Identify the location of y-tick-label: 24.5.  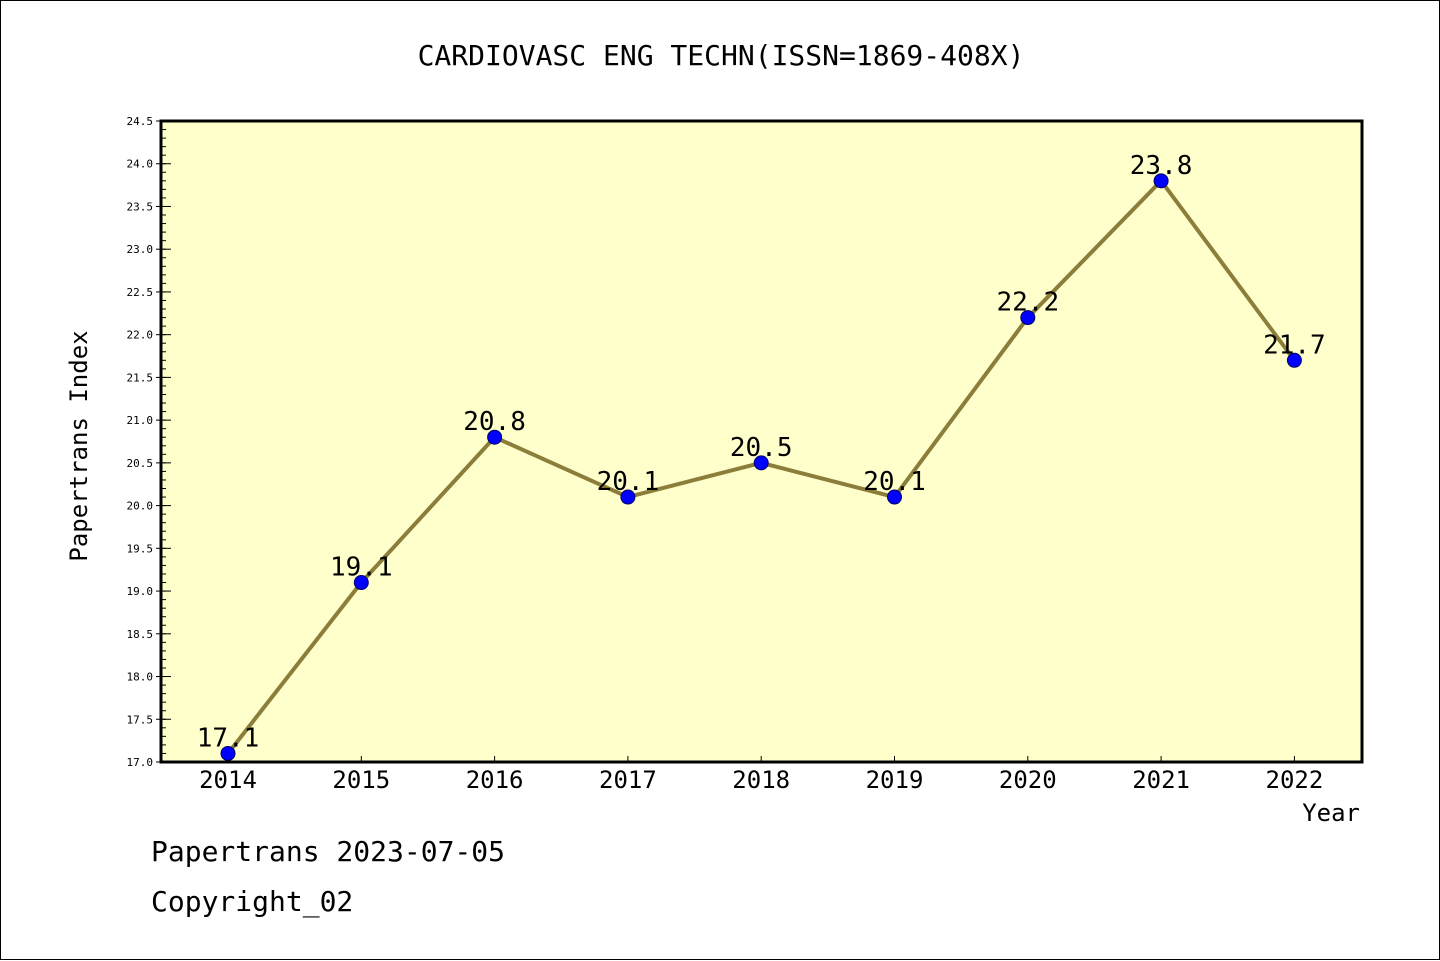
(140, 121).